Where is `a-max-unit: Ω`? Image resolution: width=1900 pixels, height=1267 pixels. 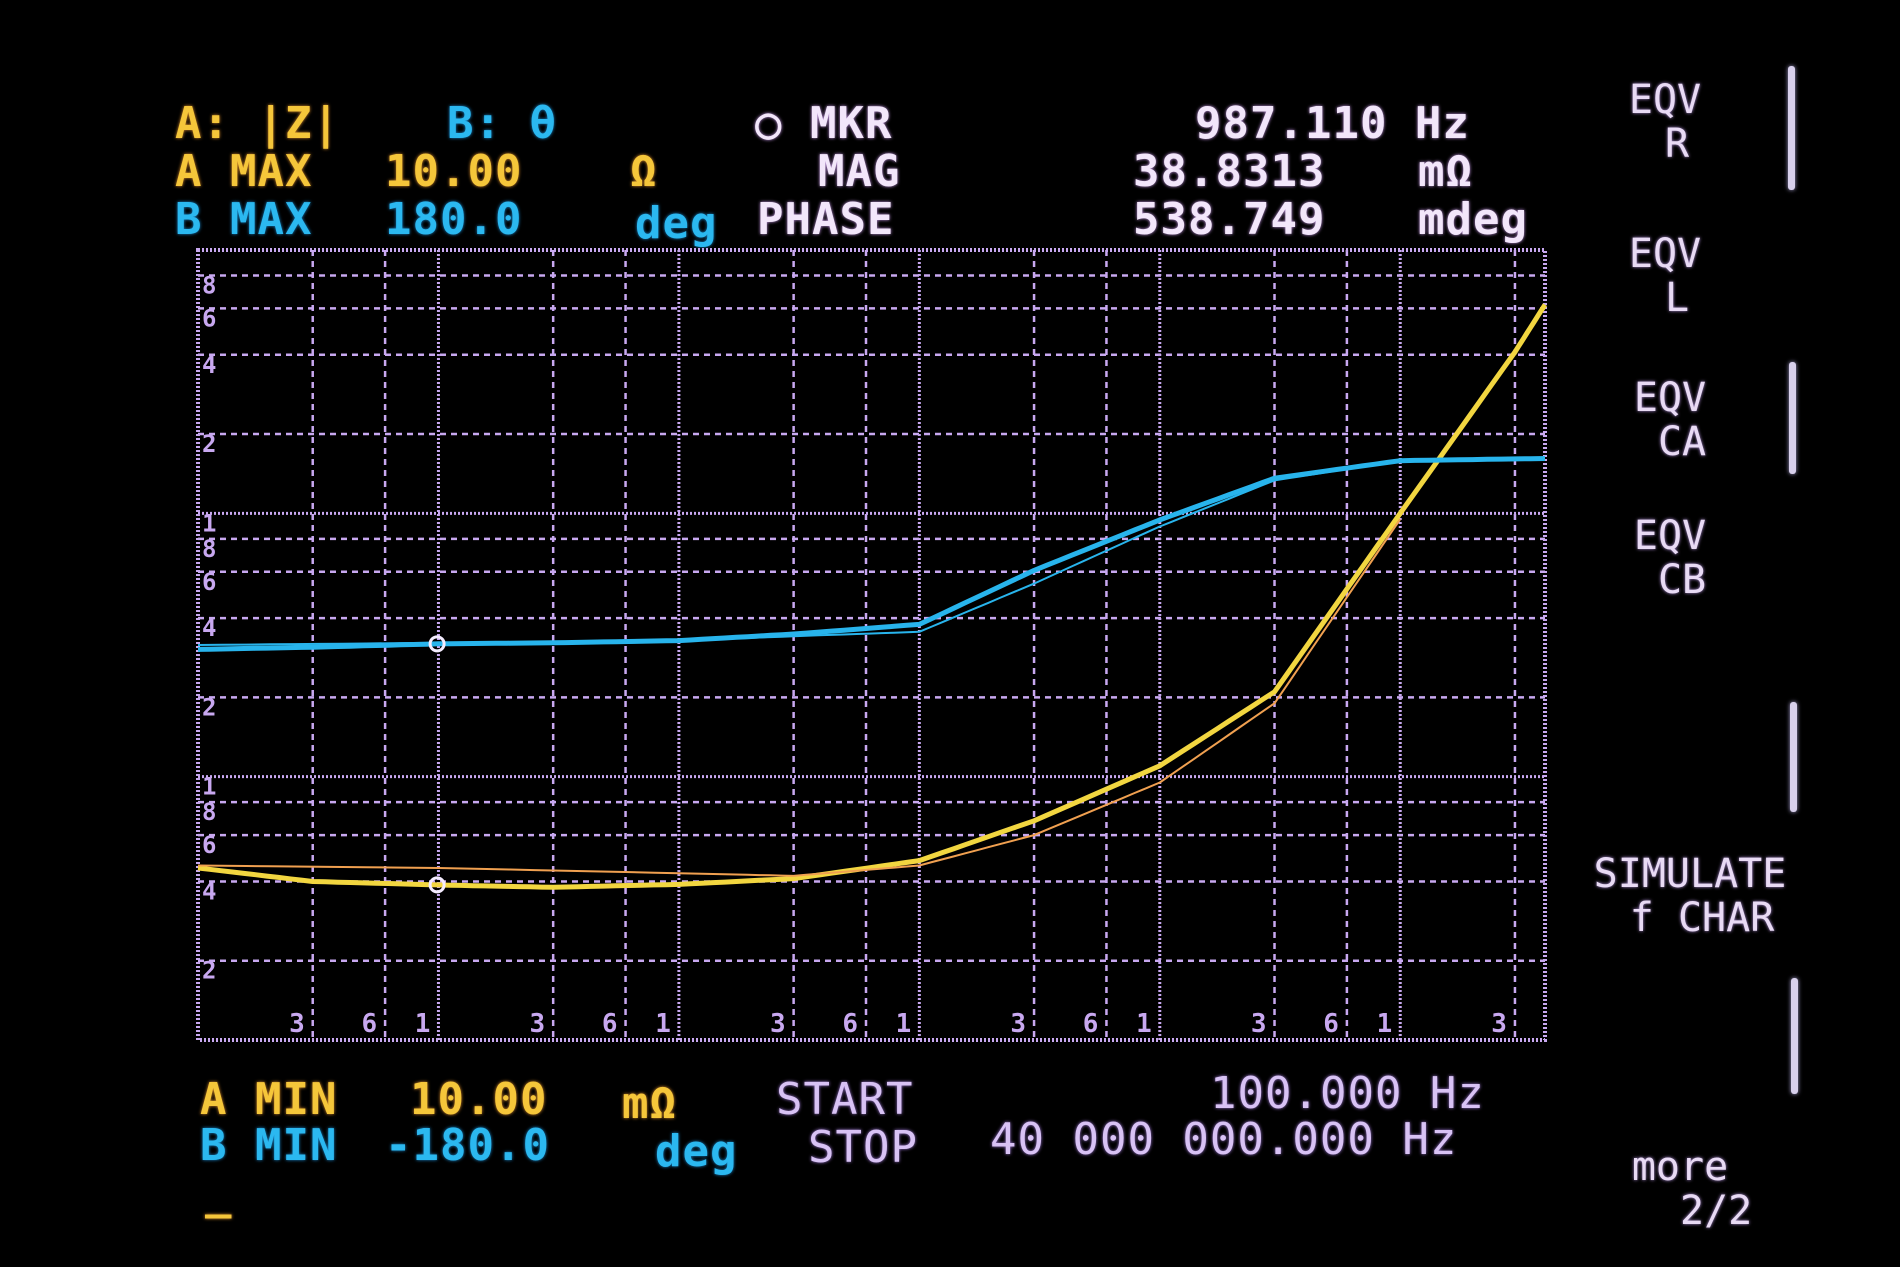
a-max-unit: Ω is located at coordinates (644, 171).